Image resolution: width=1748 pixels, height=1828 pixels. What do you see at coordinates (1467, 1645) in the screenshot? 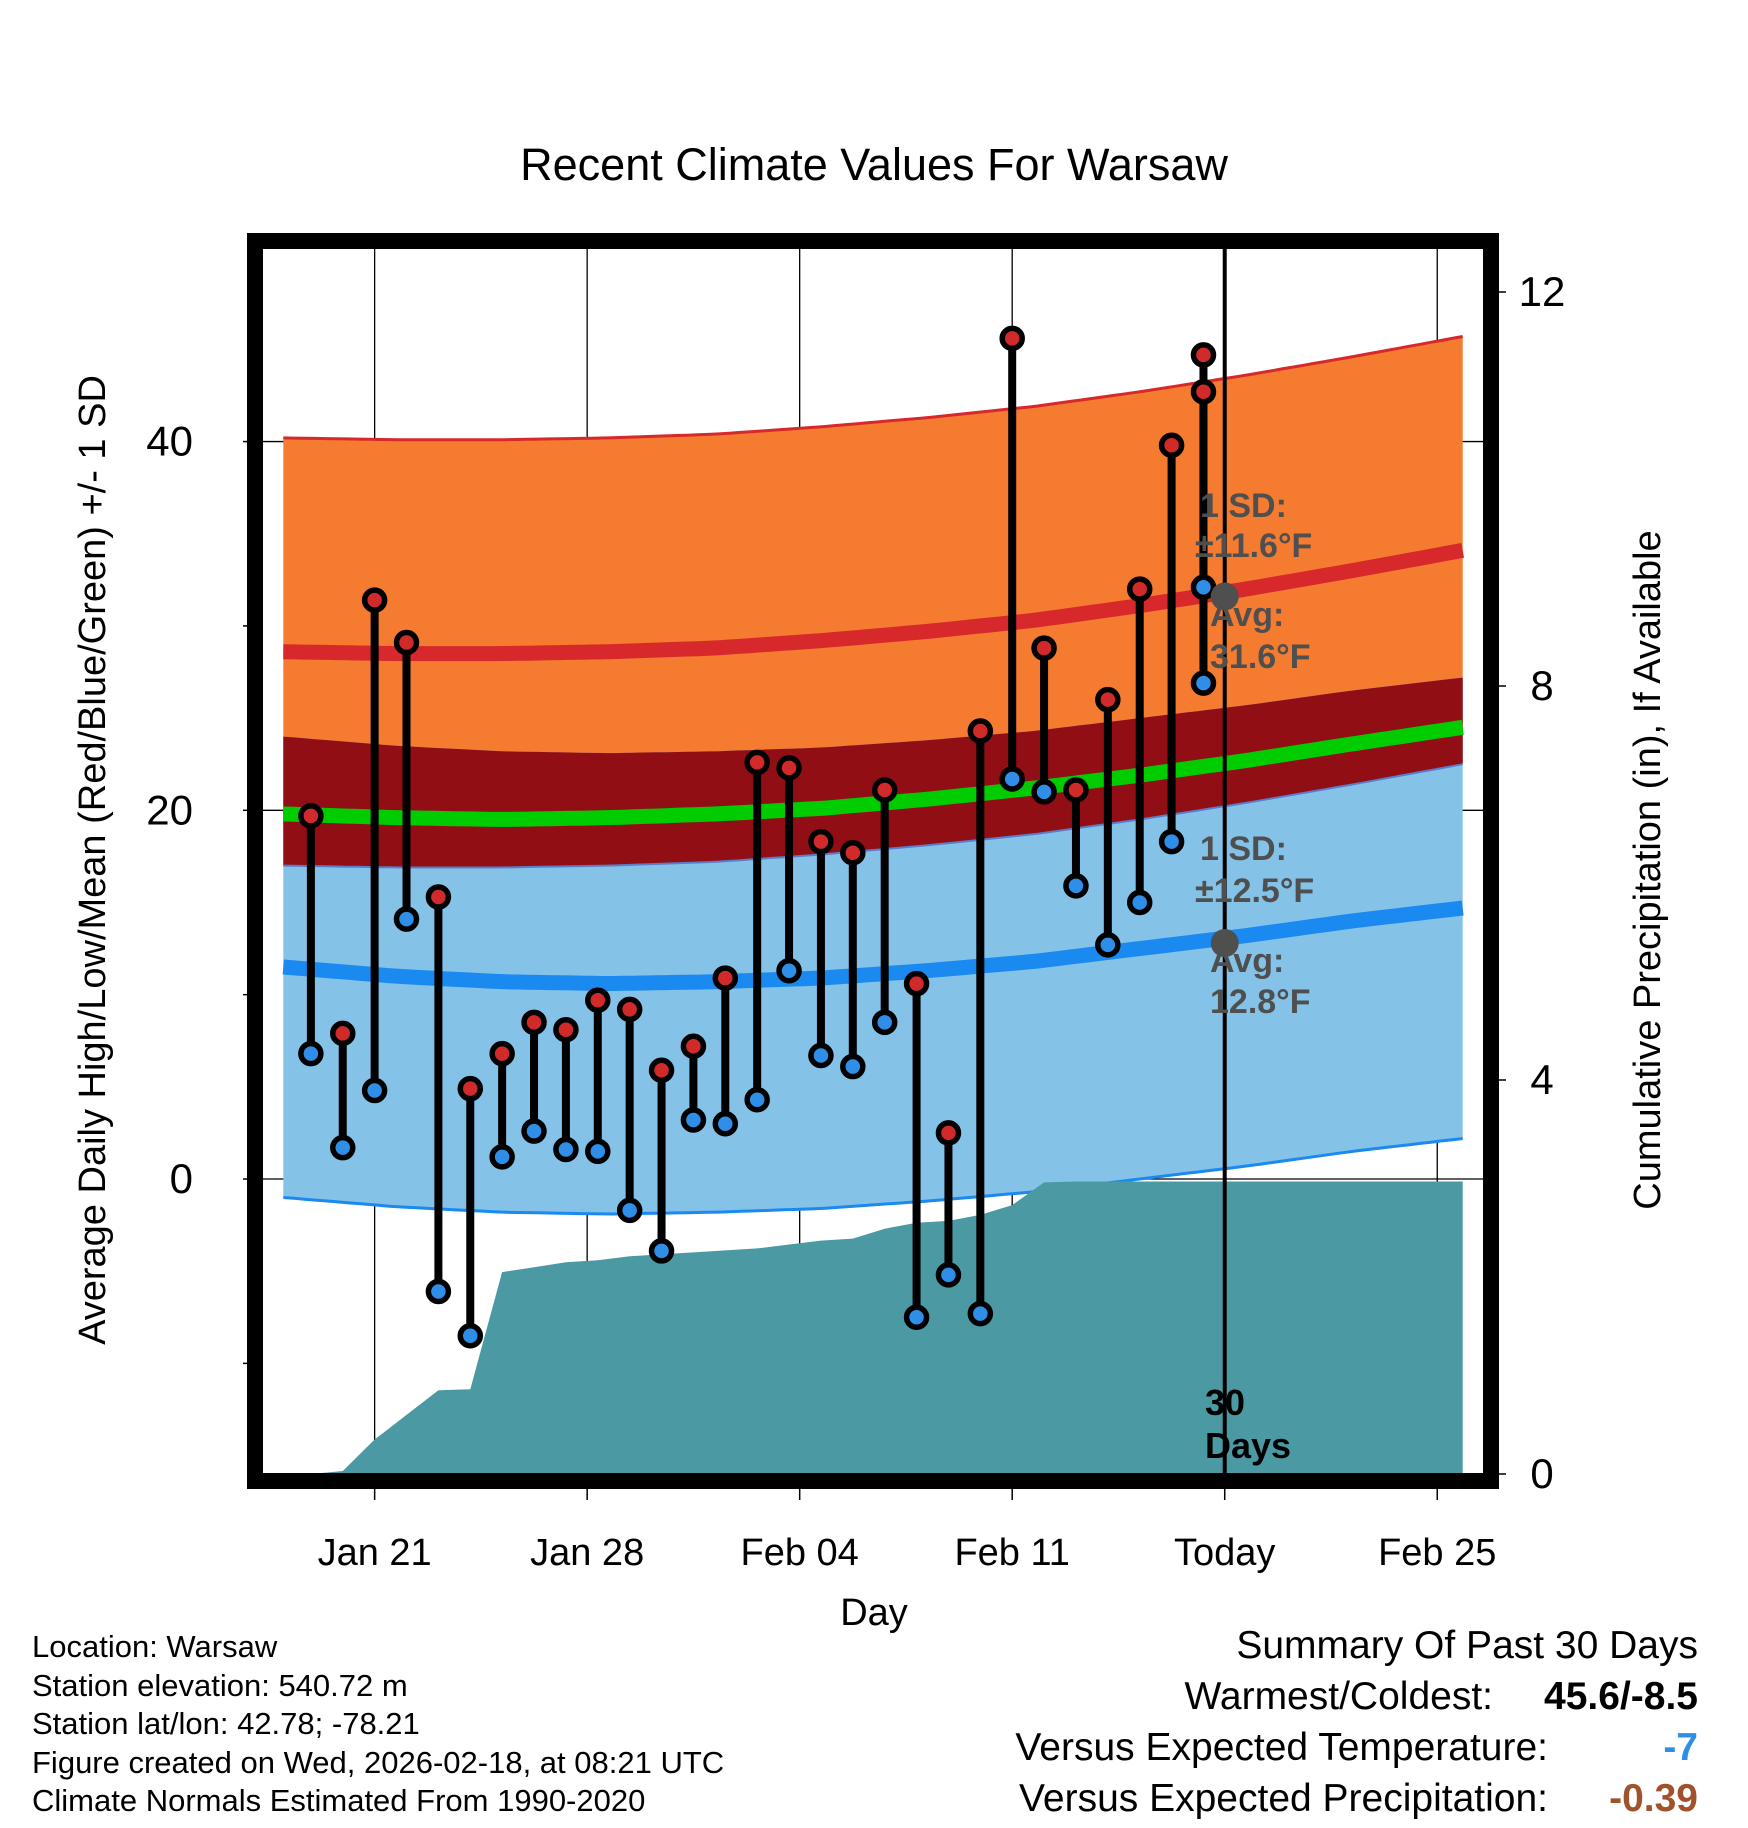
I see `summary-title: Summary Of Past 30 Days` at bounding box center [1467, 1645].